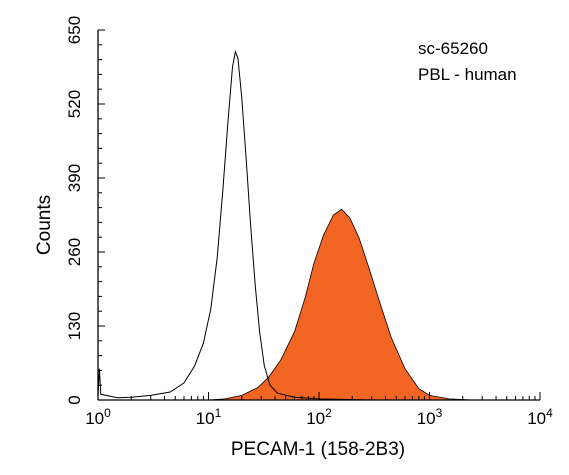  I want to click on x-ticks: 10⁰ 10¹ 10² 10³ 10⁴, so click(319, 410).